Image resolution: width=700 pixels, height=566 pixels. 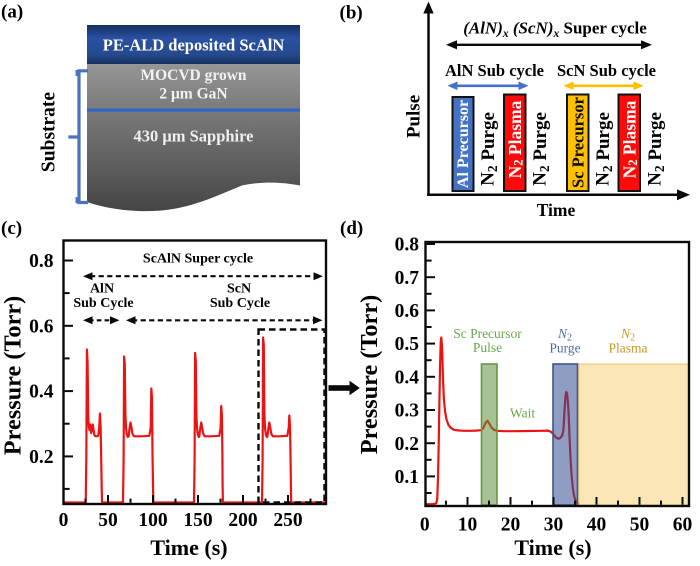 What do you see at coordinates (628, 348) in the screenshot?
I see `svg-text: Plasma` at bounding box center [628, 348].